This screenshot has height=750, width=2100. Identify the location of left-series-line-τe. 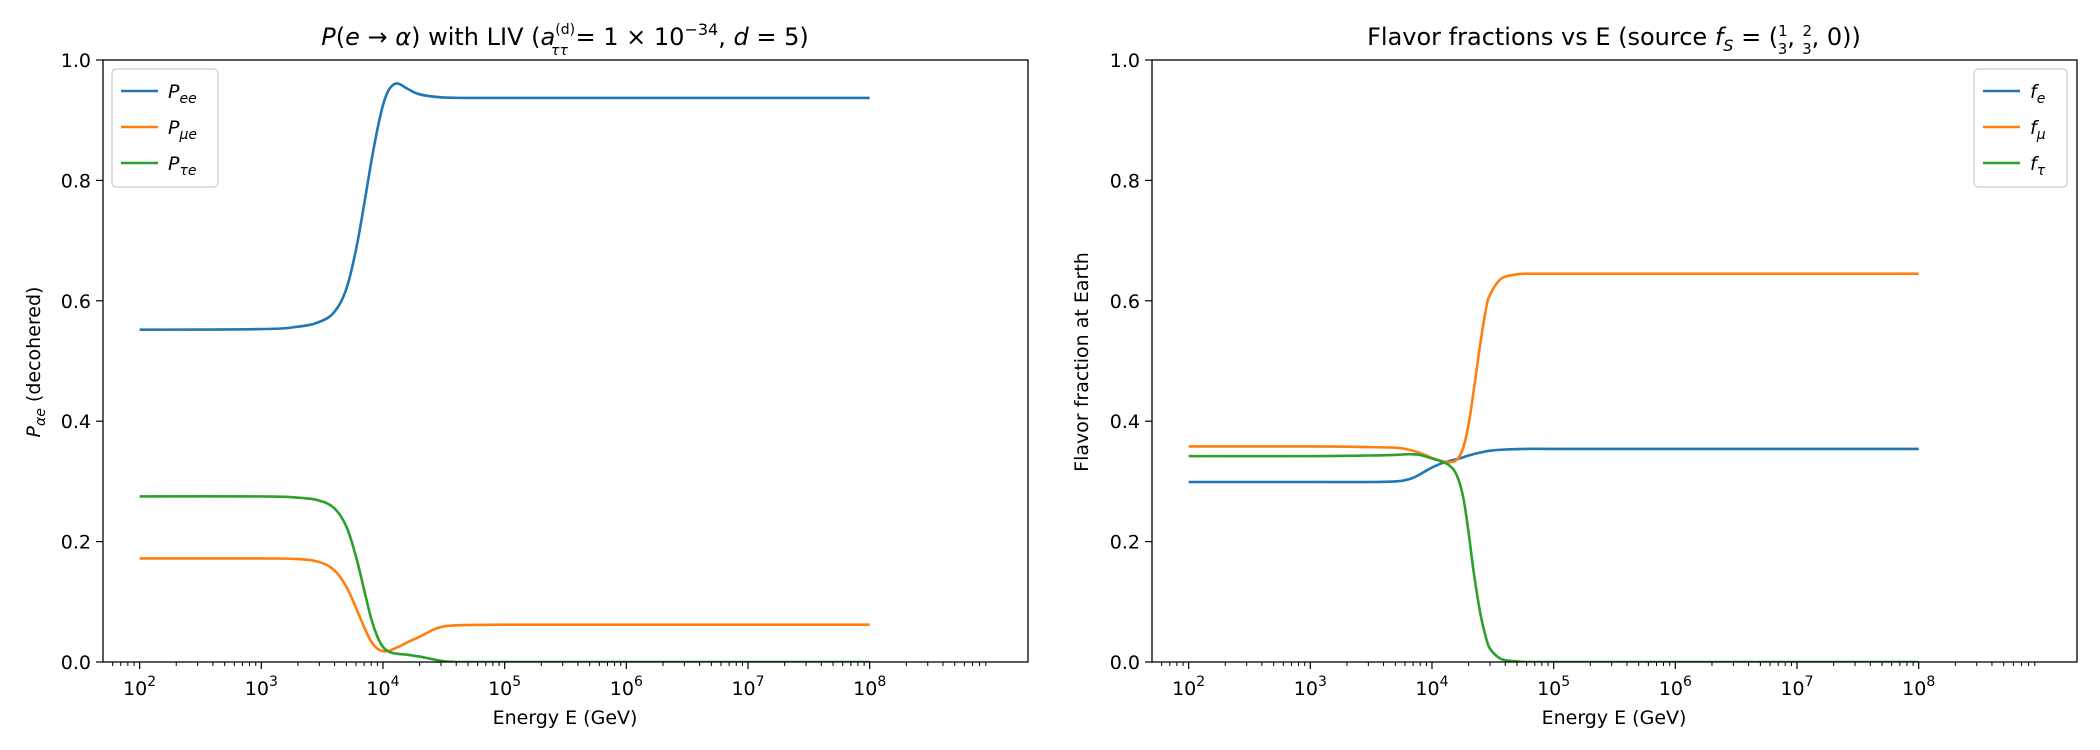
(504, 578).